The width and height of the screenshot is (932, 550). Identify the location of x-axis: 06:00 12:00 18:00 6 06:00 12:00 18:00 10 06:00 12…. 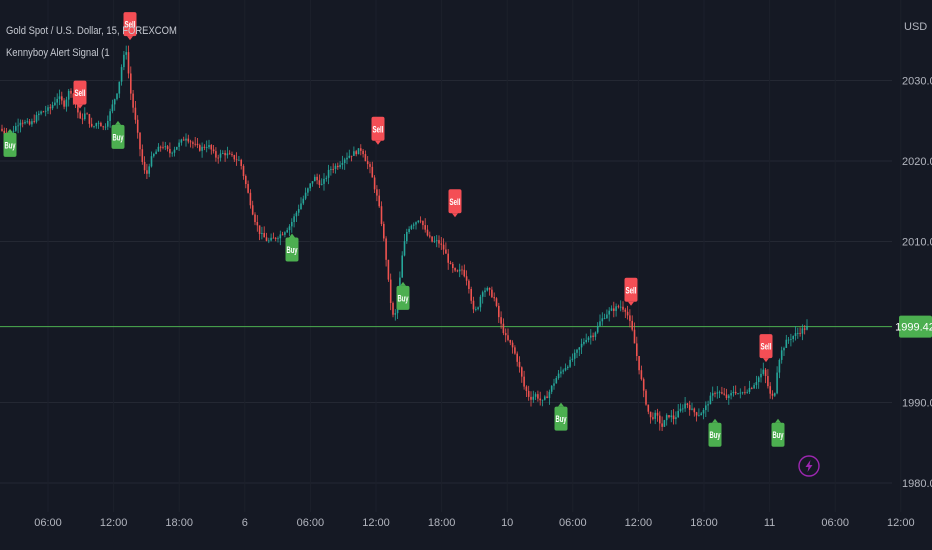
(474, 523).